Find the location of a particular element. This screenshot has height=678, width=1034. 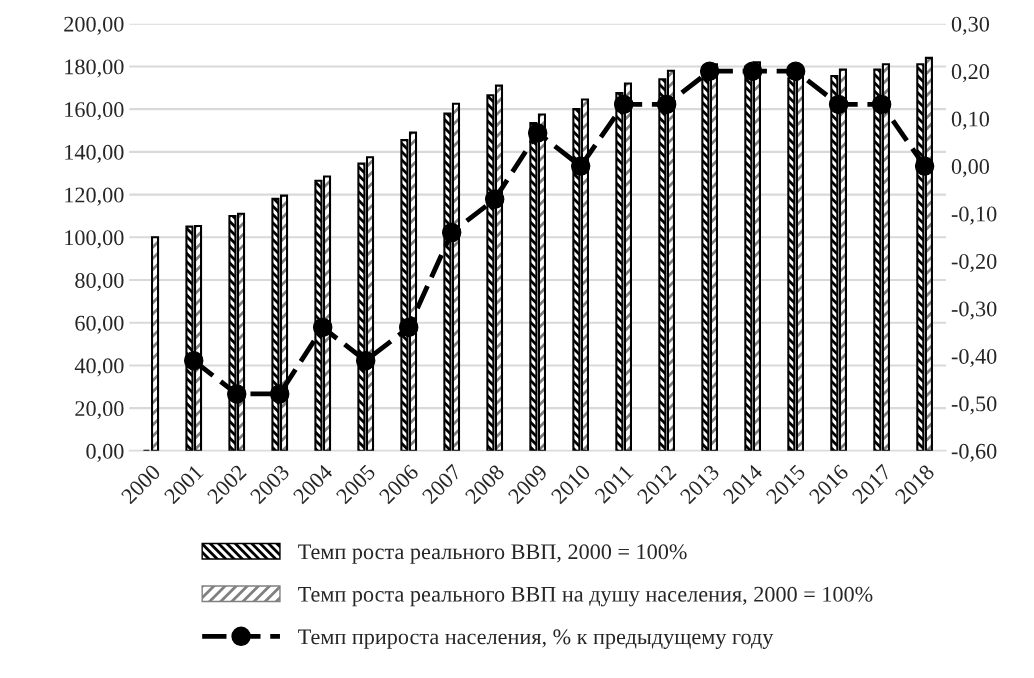

y-tick-label: 40,00 is located at coordinates (99, 367).